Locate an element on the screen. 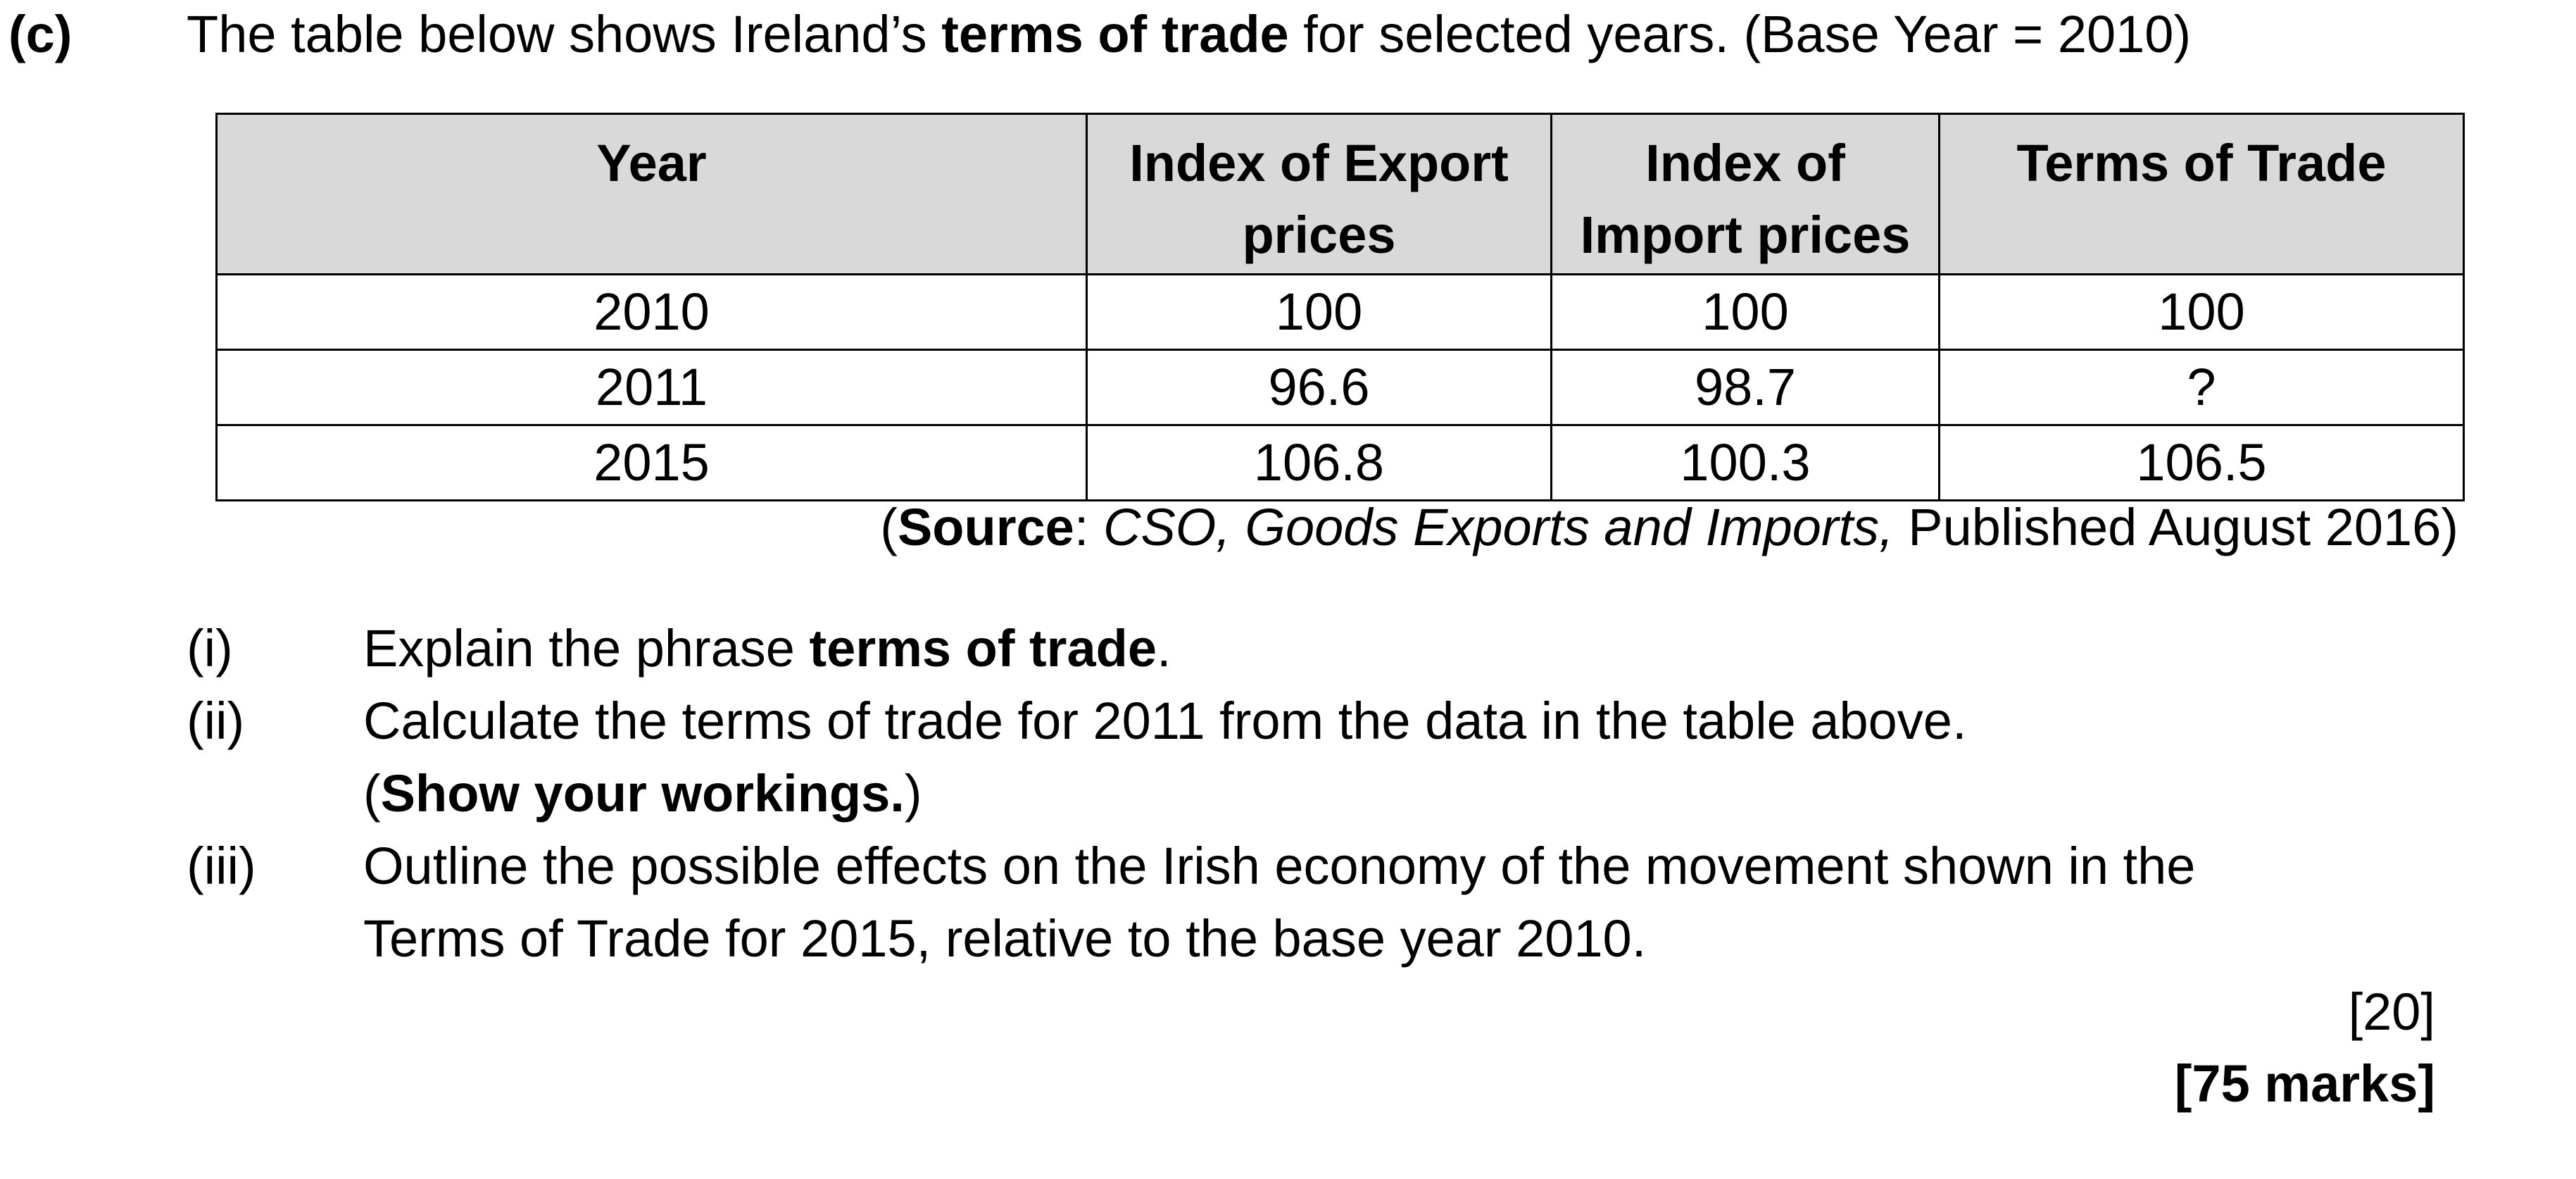 Image resolution: width=2576 pixels, height=1179 pixels. header-year: Year is located at coordinates (651, 194).